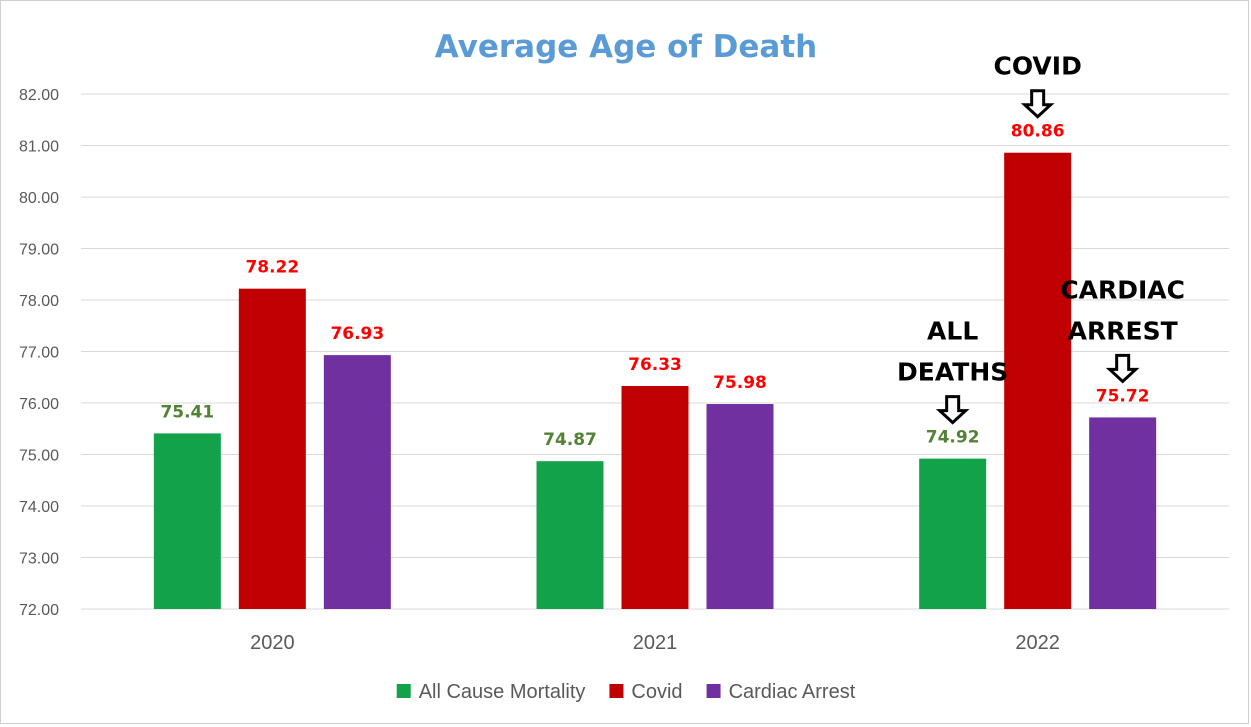 This screenshot has height=727, width=1251. Describe the element at coordinates (1038, 380) in the screenshot. I see `bar-covid-2022` at that location.